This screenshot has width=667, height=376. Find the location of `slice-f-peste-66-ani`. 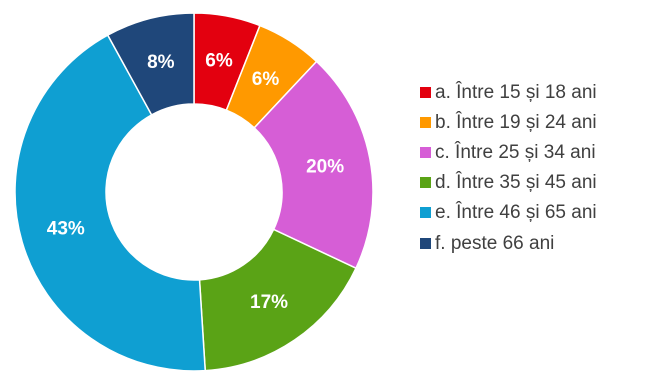

slice-f-peste-66-ani is located at coordinates (150, 64).